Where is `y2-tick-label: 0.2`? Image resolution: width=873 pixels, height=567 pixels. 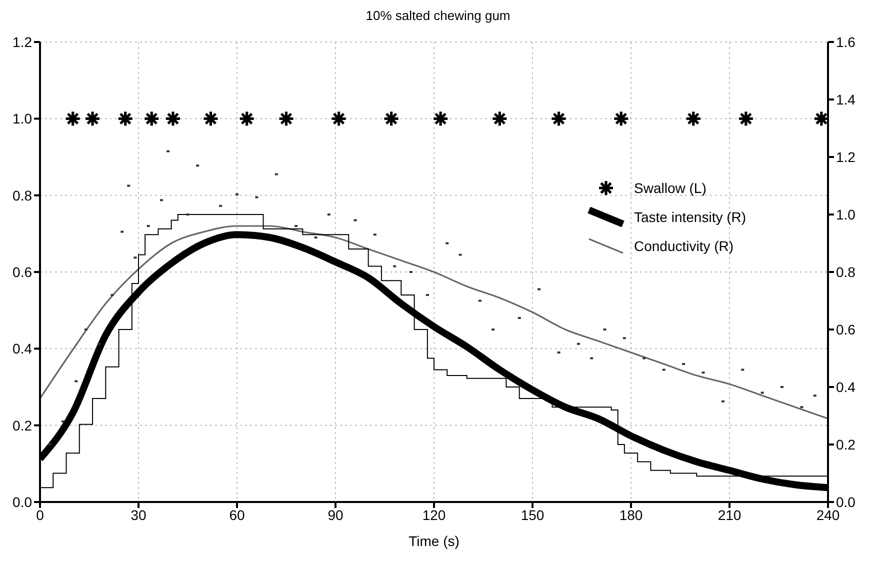
y2-tick-label: 0.2 is located at coordinates (846, 444).